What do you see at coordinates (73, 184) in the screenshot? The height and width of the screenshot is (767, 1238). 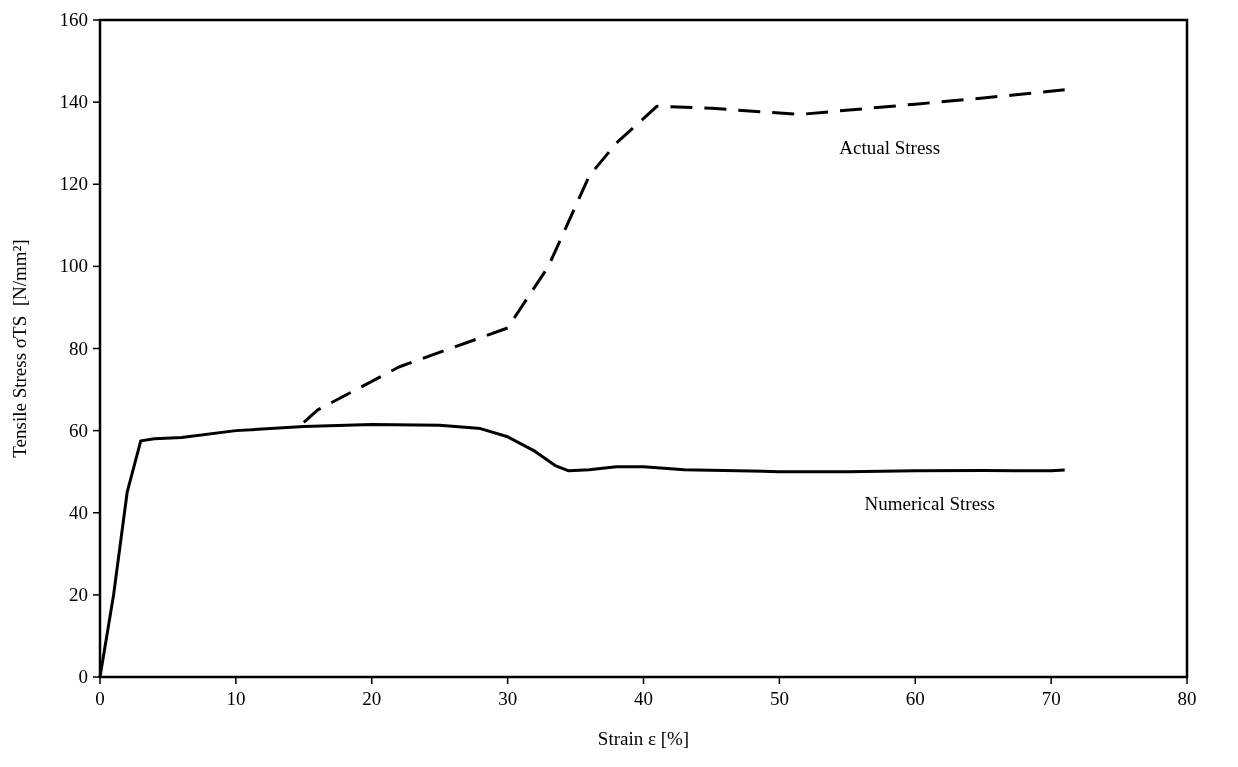 I see `y-tick-label: 120` at bounding box center [73, 184].